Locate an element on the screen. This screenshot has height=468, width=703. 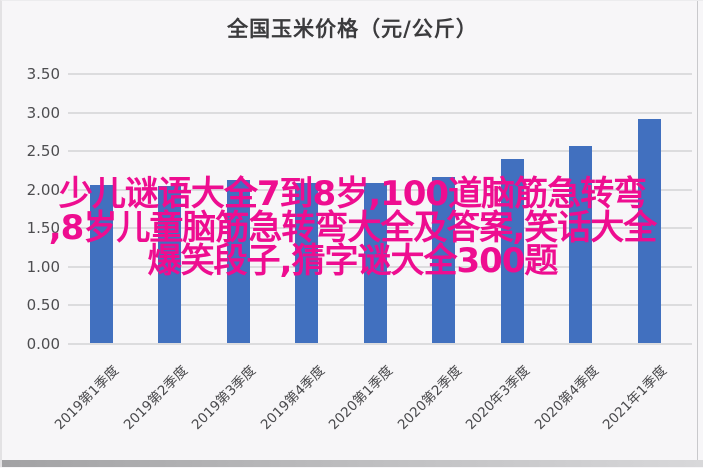
x-axis-tick-label: 2019第4季度 is located at coordinates (292, 398).